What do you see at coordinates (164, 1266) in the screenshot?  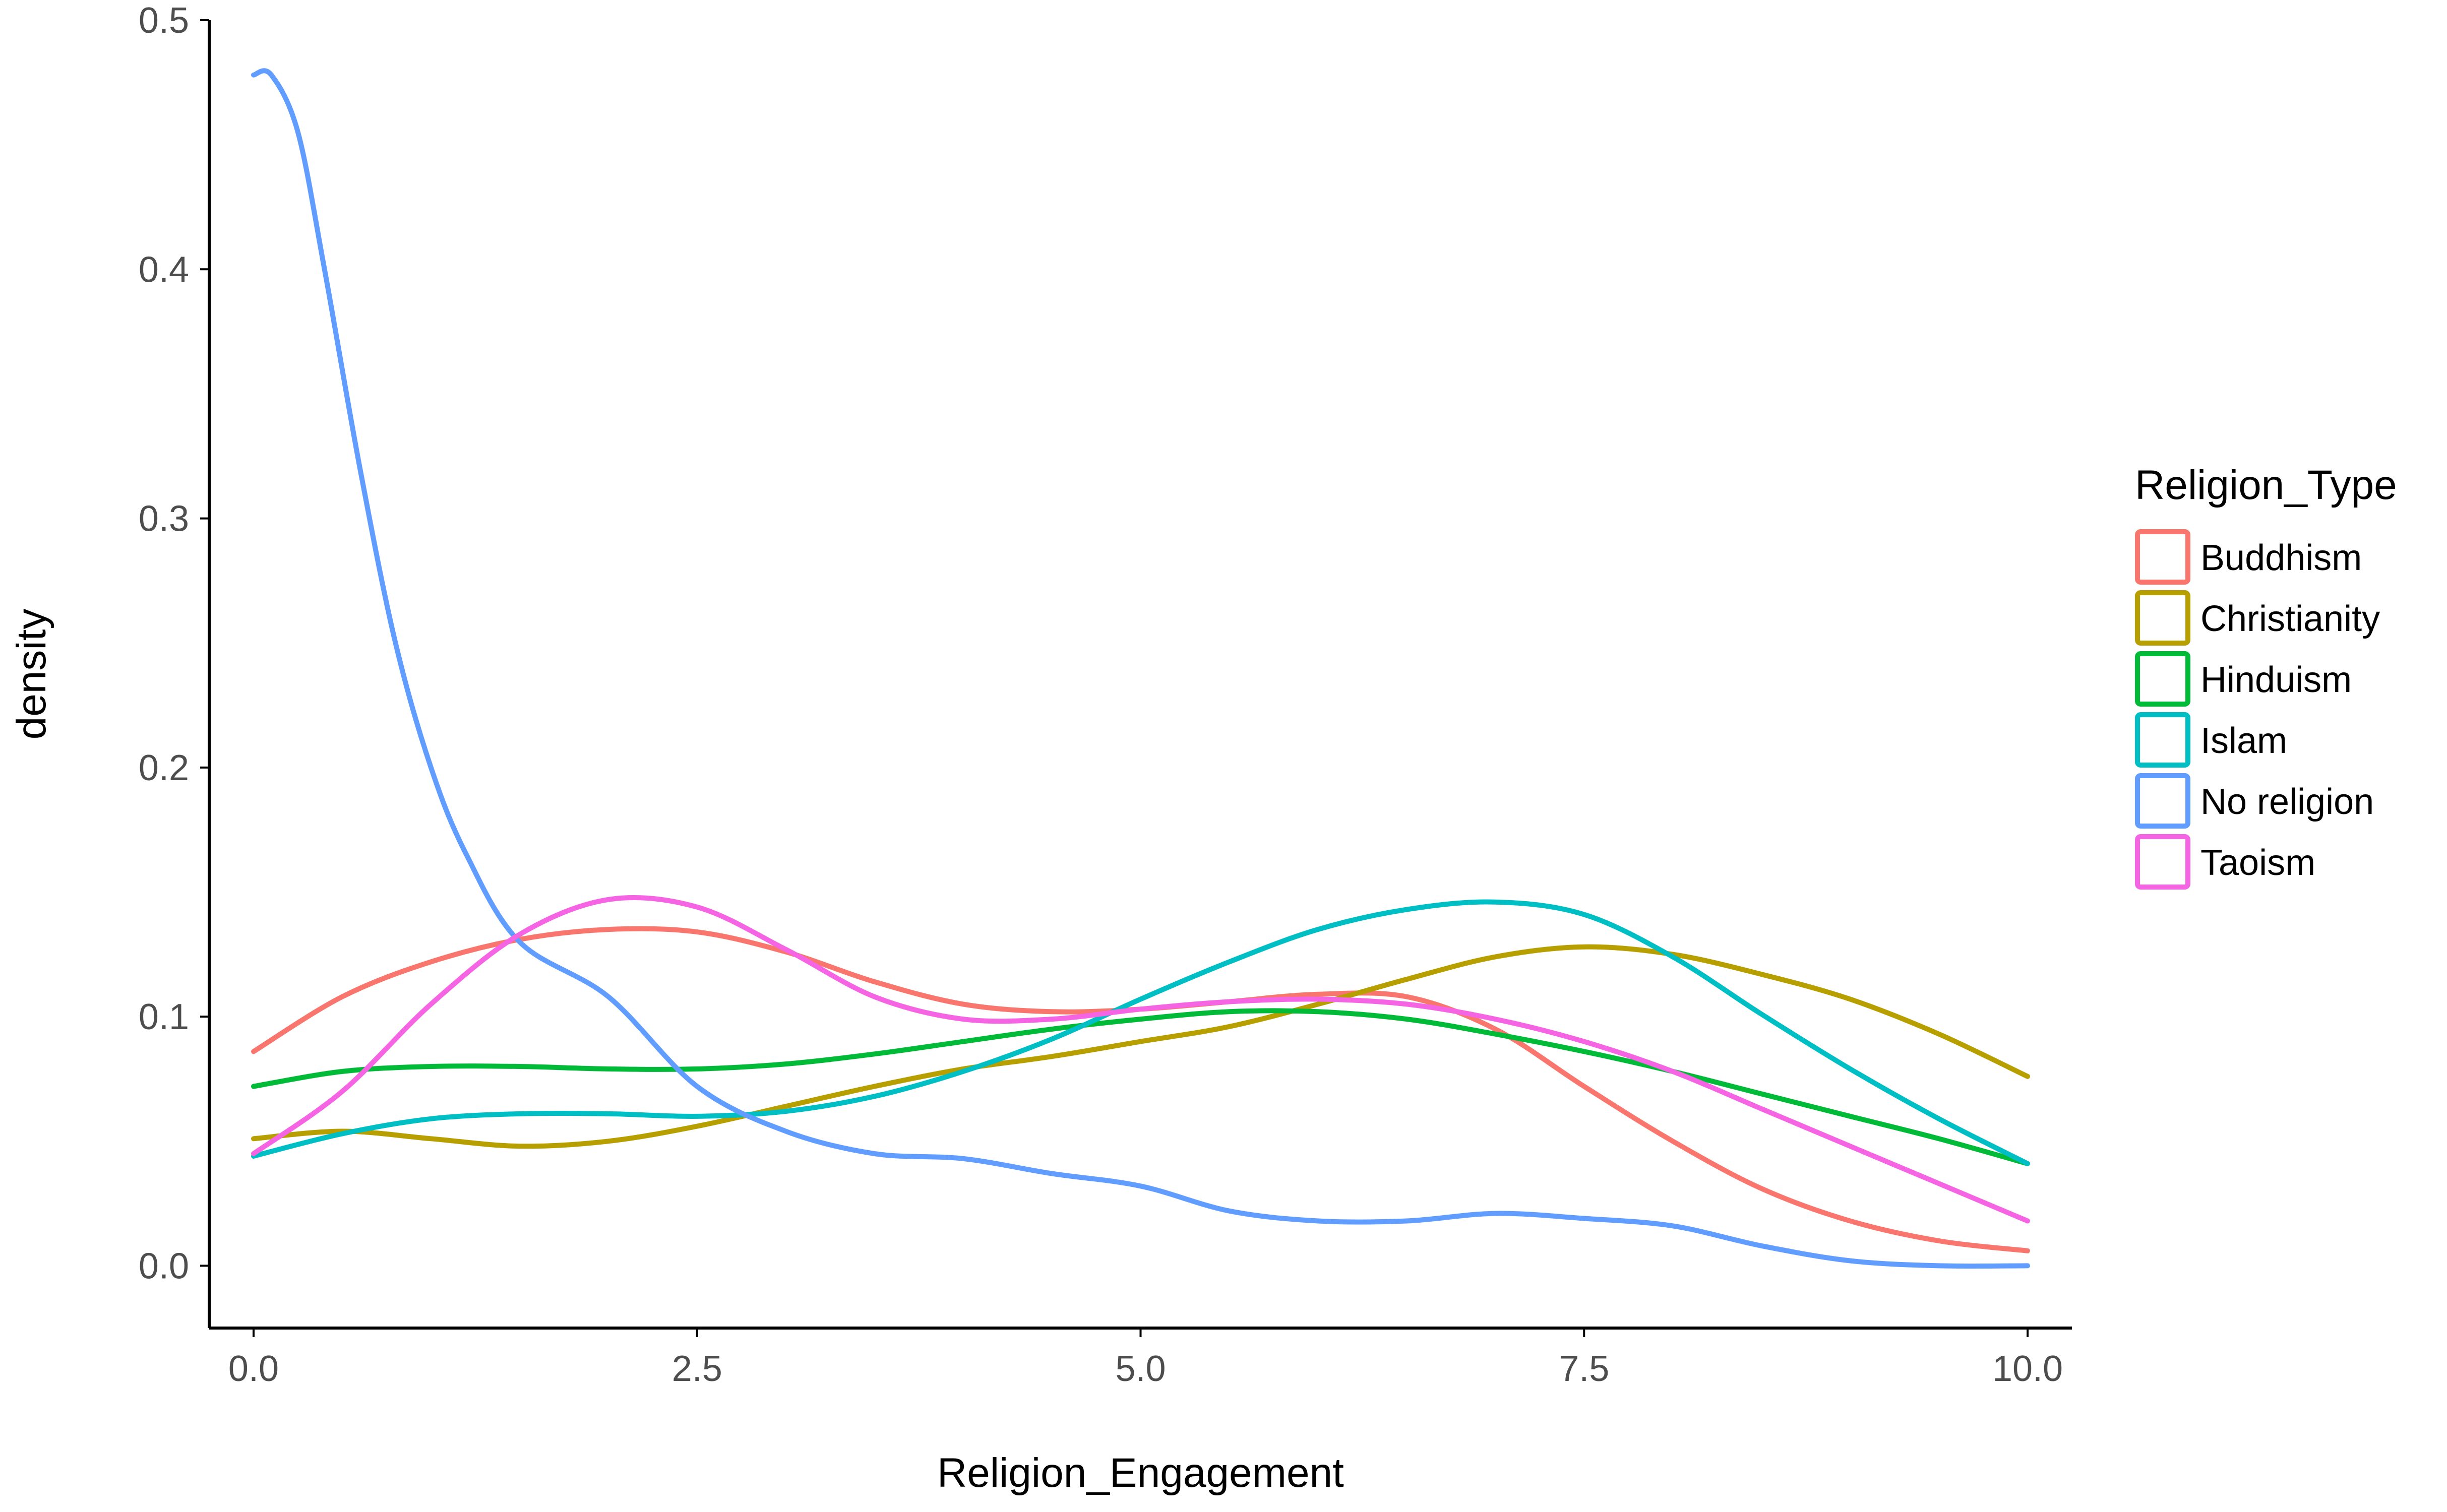 I see `y-tick-label: 0.0` at bounding box center [164, 1266].